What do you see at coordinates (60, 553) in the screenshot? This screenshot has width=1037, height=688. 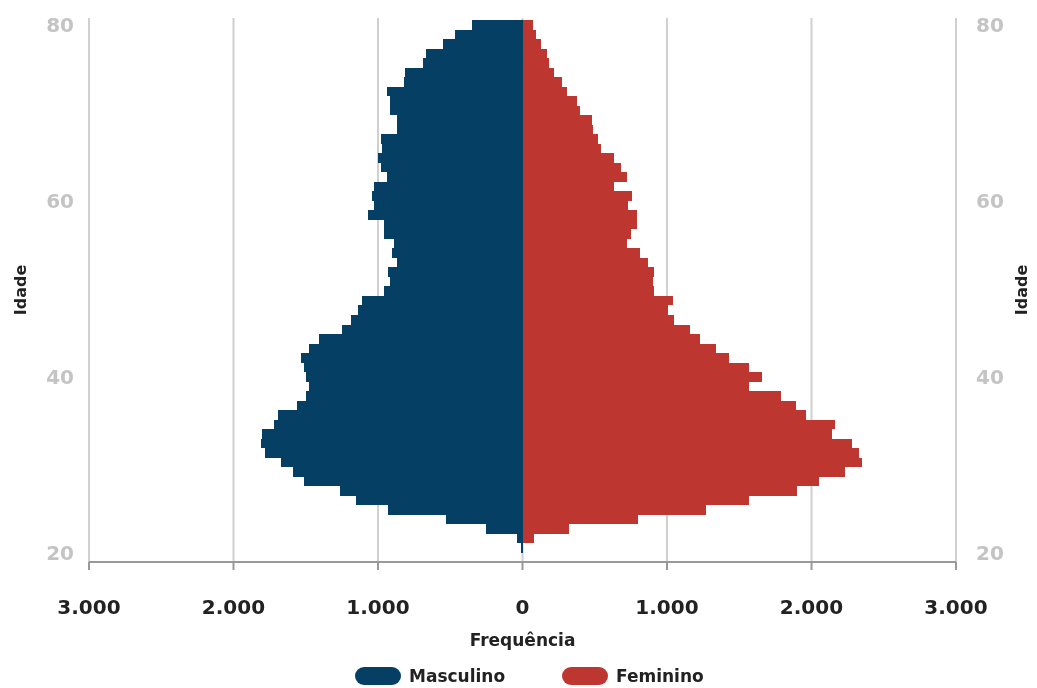 I see `y-tick-label: 20` at bounding box center [60, 553].